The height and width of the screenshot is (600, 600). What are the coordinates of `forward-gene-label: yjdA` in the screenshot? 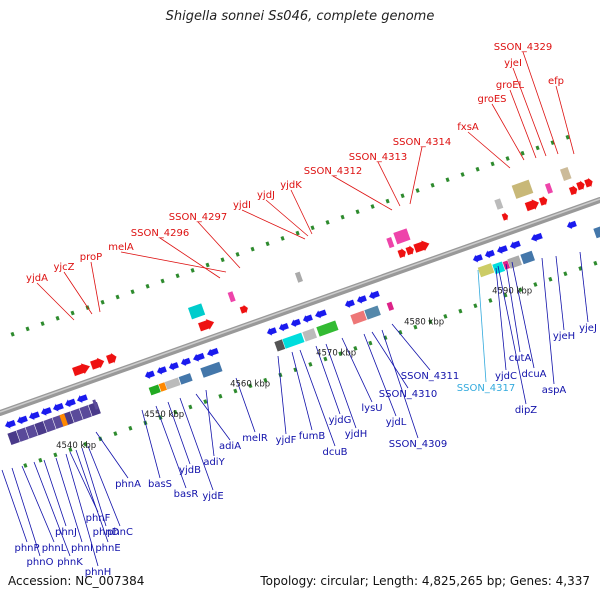 It's located at (37, 278).